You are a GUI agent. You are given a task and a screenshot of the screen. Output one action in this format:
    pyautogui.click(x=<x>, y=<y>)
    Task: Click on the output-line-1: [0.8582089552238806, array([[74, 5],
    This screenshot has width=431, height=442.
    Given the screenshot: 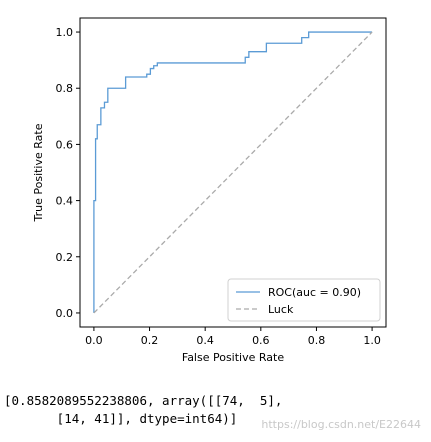 What is the action you would take?
    pyautogui.click(x=143, y=400)
    